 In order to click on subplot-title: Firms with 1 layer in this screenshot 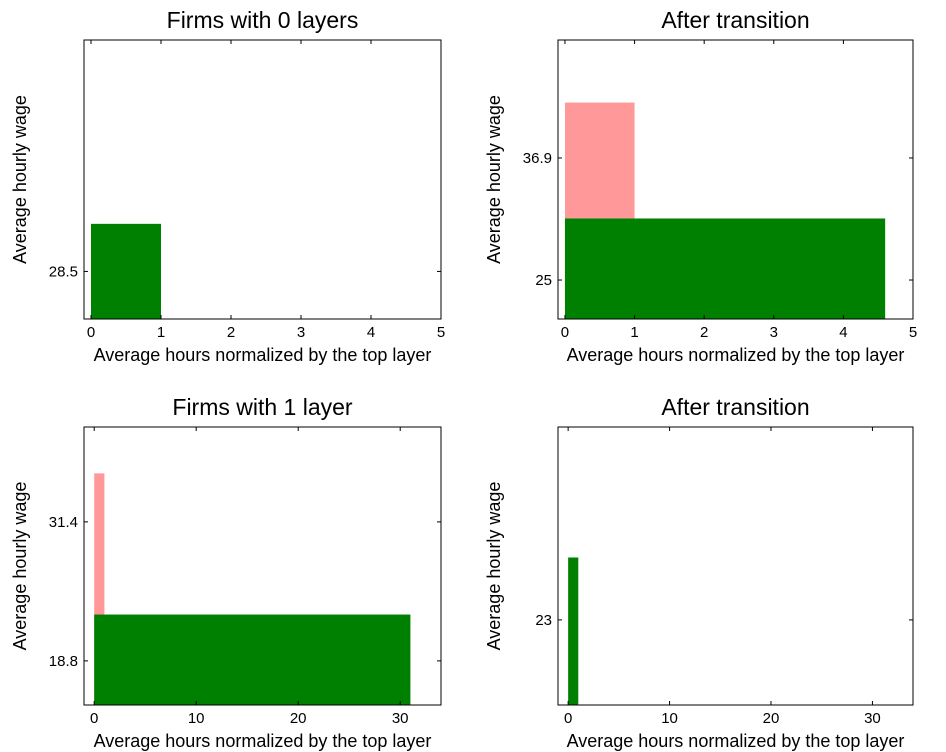, I will do `click(262, 407)`.